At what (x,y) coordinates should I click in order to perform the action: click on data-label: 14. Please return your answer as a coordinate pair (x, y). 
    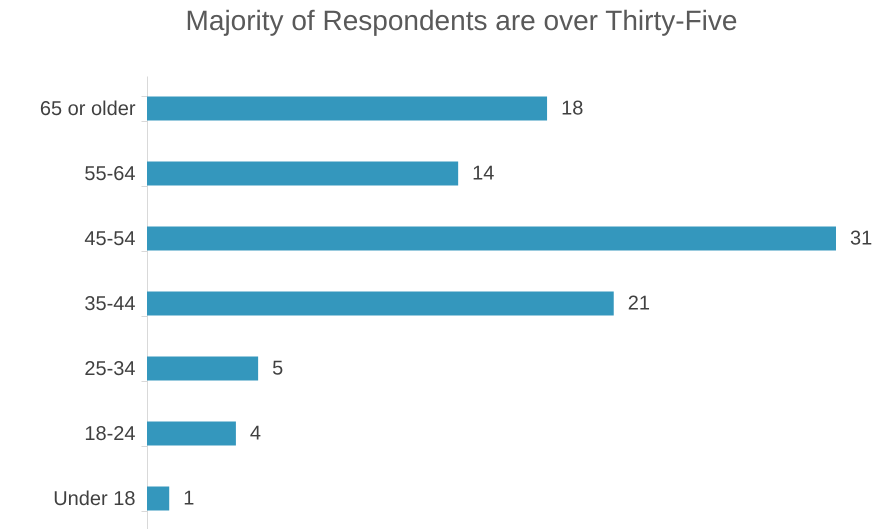
    Looking at the image, I should click on (483, 173).